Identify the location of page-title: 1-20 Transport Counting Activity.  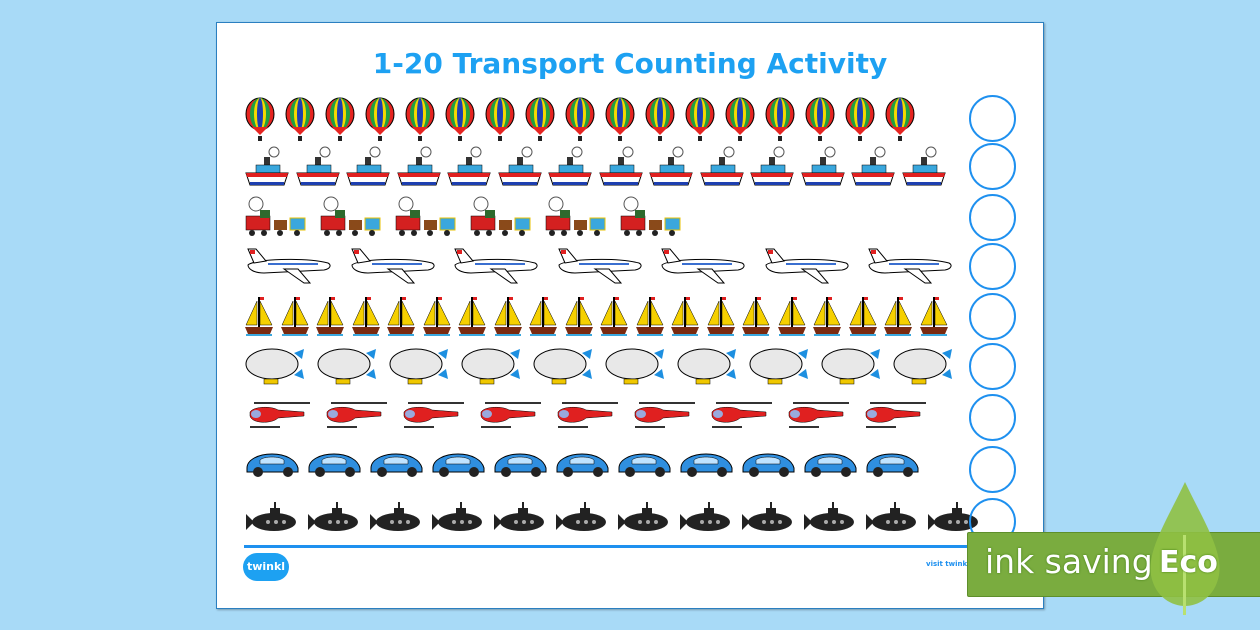
(630, 63).